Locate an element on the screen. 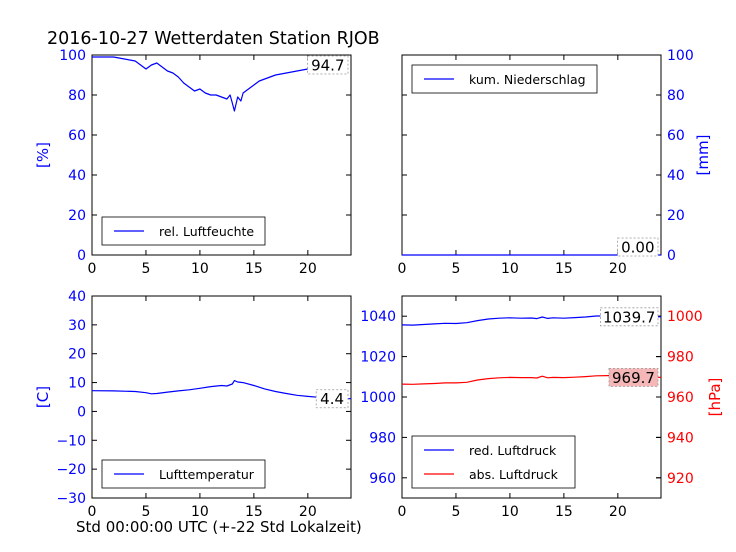 This screenshot has height=552, width=736. y-tick-label: 1040 is located at coordinates (378, 317).